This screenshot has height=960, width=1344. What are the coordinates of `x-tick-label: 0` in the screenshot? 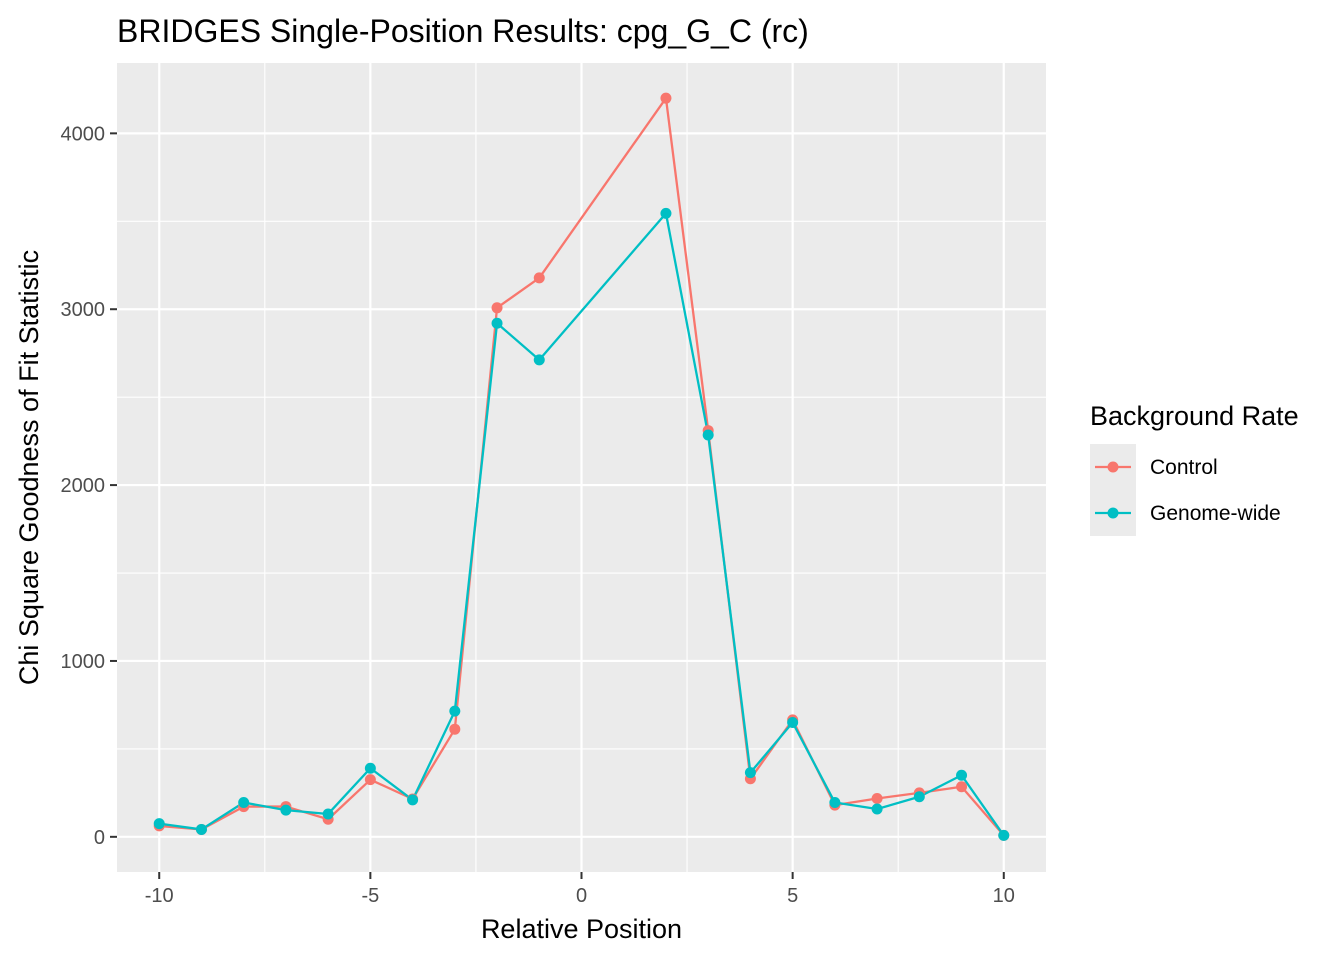 It's located at (581, 896).